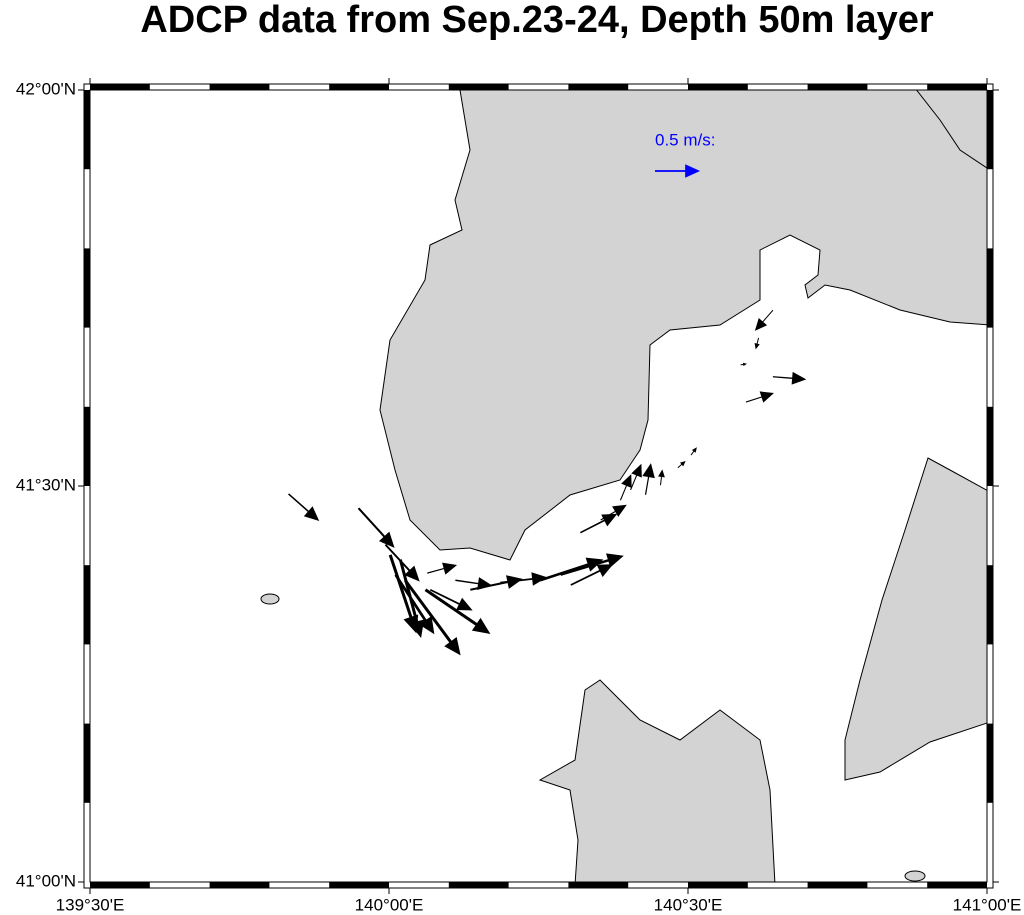 This screenshot has height=915, width=1024. What do you see at coordinates (46, 880) in the screenshot?
I see `y-tick-label: 41°00'N` at bounding box center [46, 880].